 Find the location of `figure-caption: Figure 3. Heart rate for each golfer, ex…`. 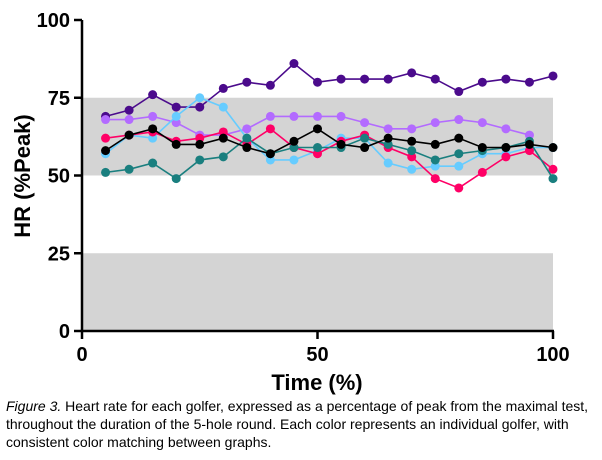

figure-caption: Figure 3. Heart rate for each golfer, ex… is located at coordinates (302, 424).